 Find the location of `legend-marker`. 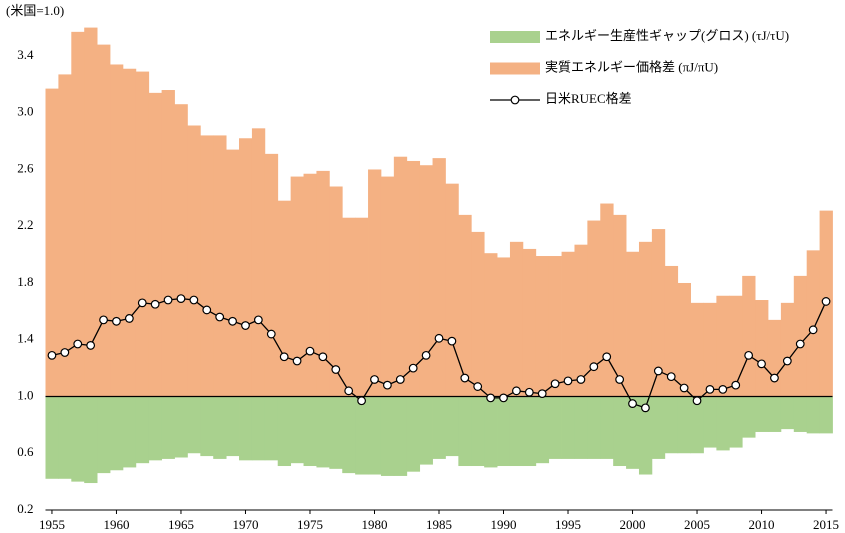

legend-marker is located at coordinates (515, 100).